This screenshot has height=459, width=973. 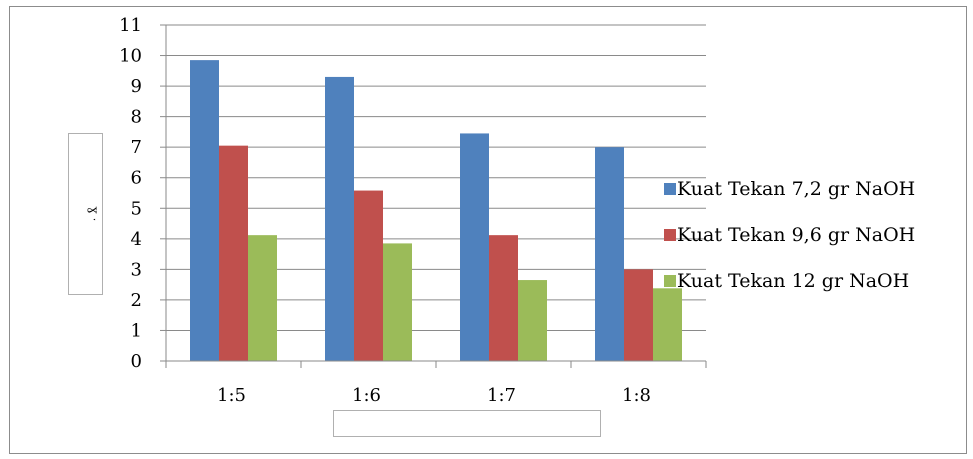 I want to click on x-tick-label: 1:5, so click(x=231, y=395).